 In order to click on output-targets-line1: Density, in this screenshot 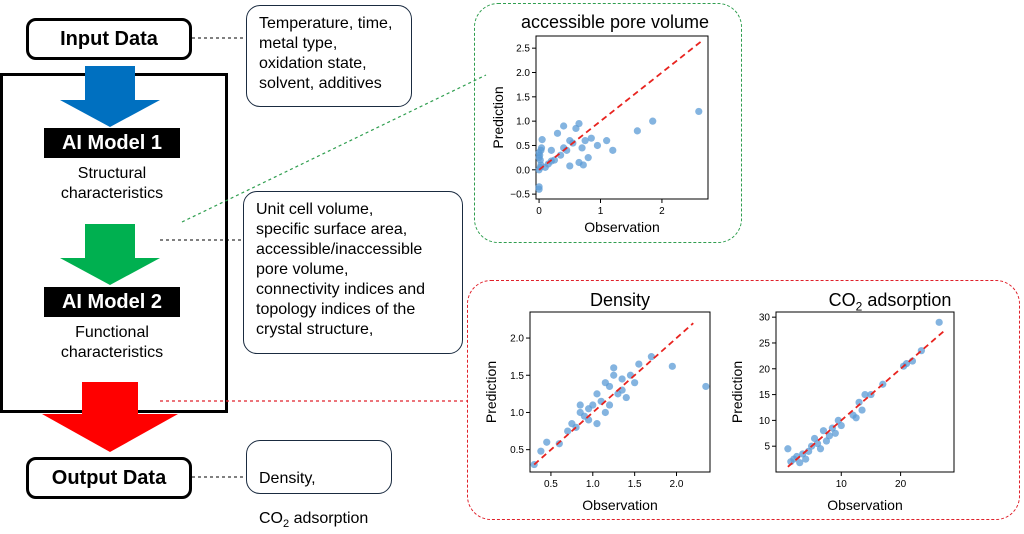, I will do `click(287, 478)`.